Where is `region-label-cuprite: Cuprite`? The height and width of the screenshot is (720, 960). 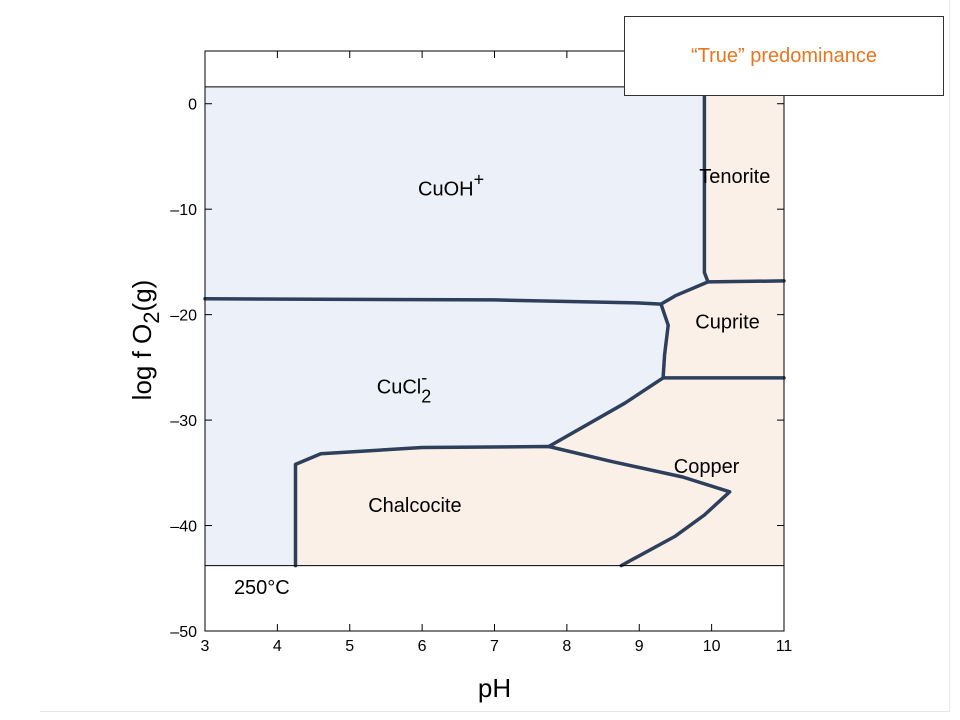 region-label-cuprite: Cuprite is located at coordinates (727, 322).